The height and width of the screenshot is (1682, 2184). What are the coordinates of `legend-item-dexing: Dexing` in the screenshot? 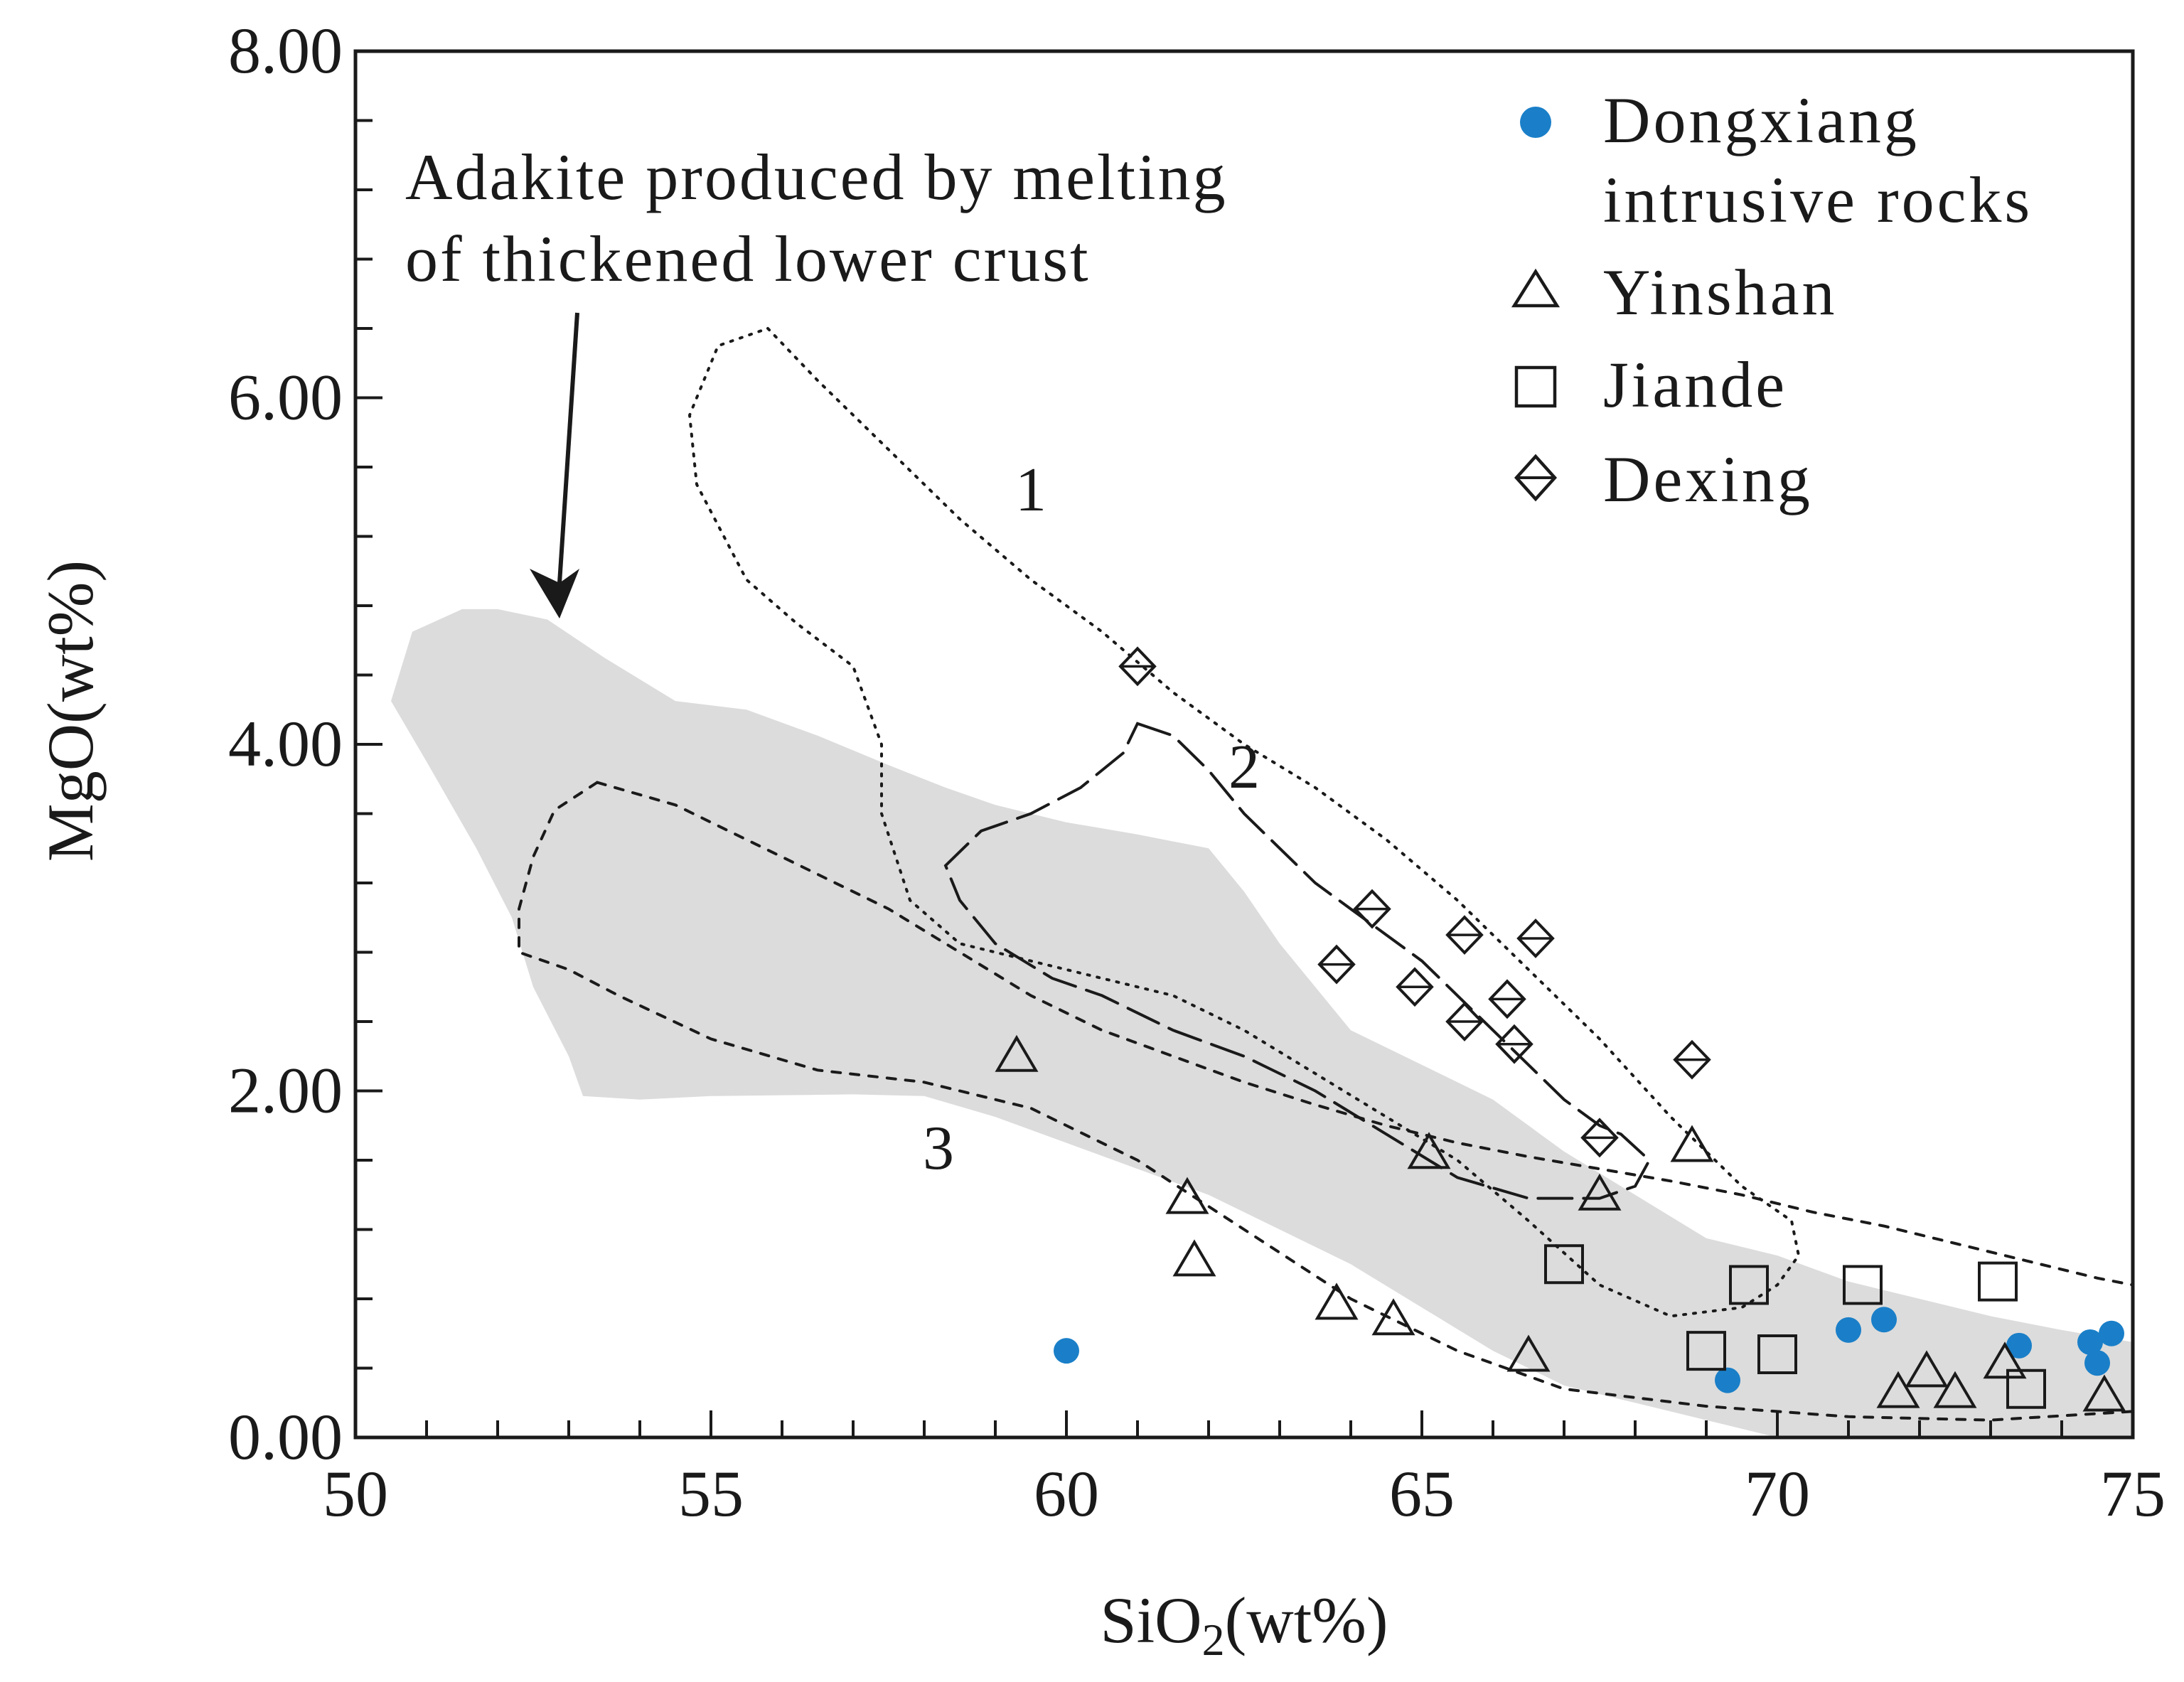 It's located at (1663, 479).